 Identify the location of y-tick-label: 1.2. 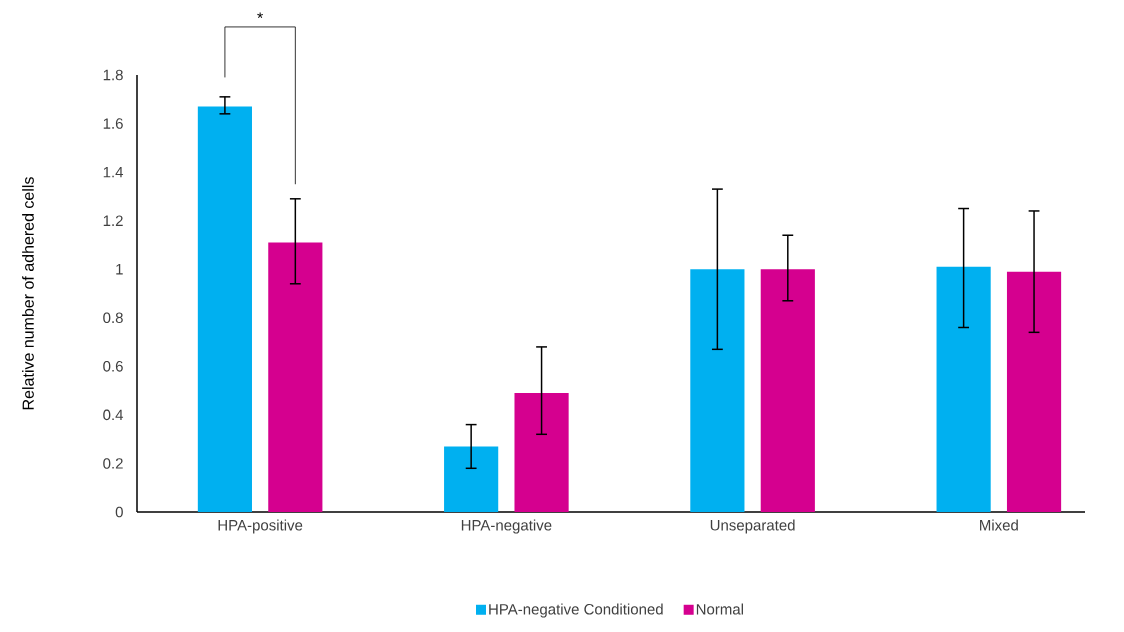
(113, 220).